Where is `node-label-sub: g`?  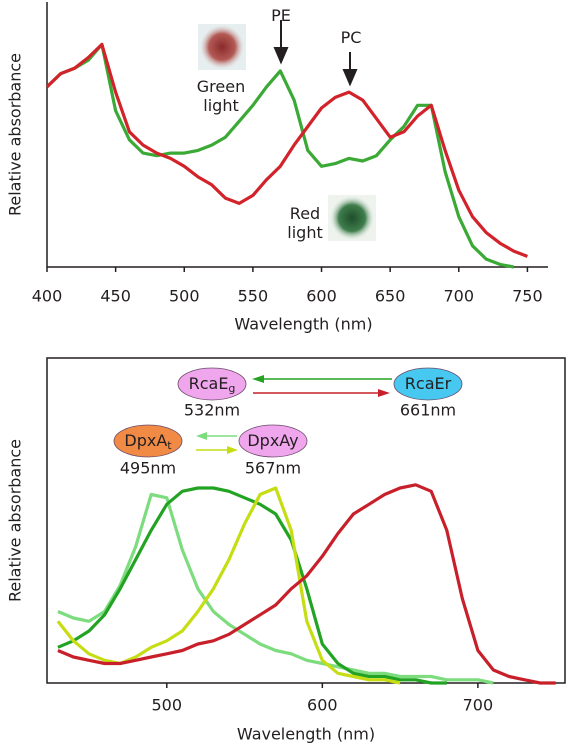
node-label-sub: g is located at coordinates (231, 388).